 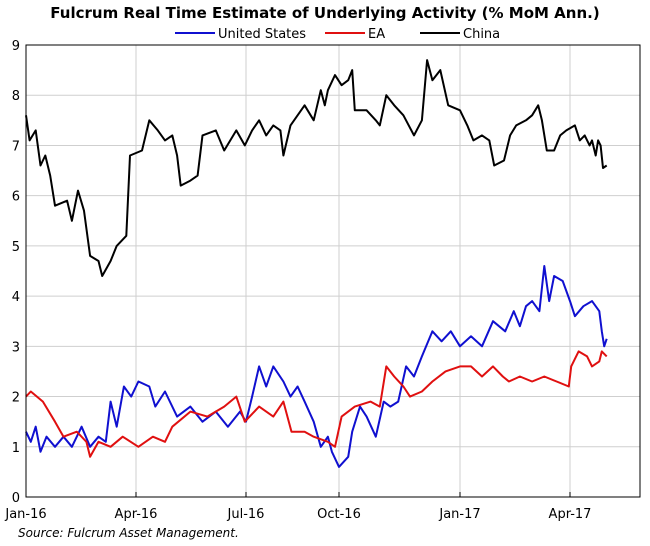 What do you see at coordinates (459, 514) in the screenshot?
I see `x-tick-label: Jan-17` at bounding box center [459, 514].